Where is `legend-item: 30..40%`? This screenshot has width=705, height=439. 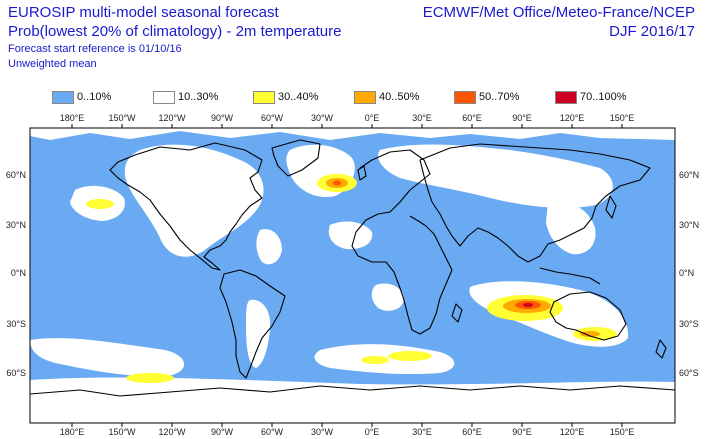 legend-item: 30..40% is located at coordinates (285, 97).